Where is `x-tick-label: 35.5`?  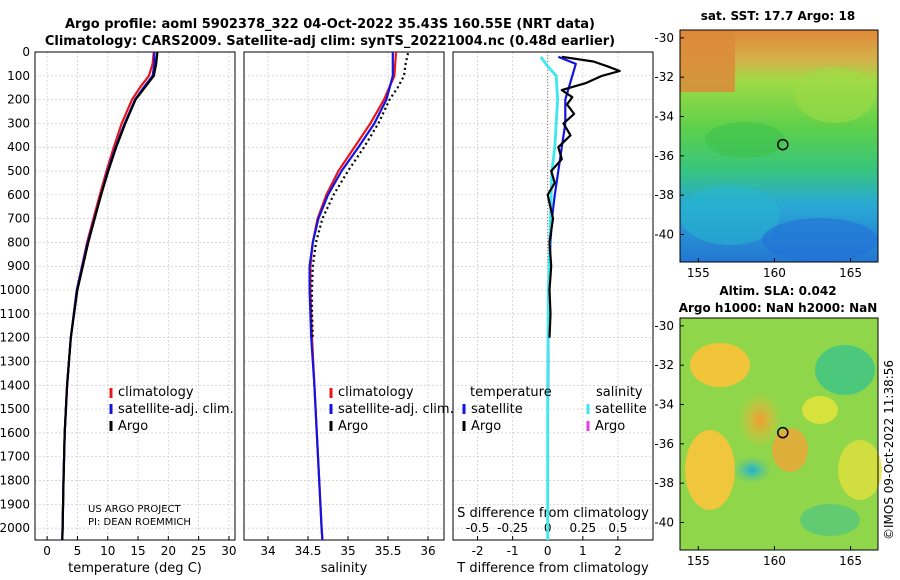
x-tick-label: 35.5 is located at coordinates (388, 551).